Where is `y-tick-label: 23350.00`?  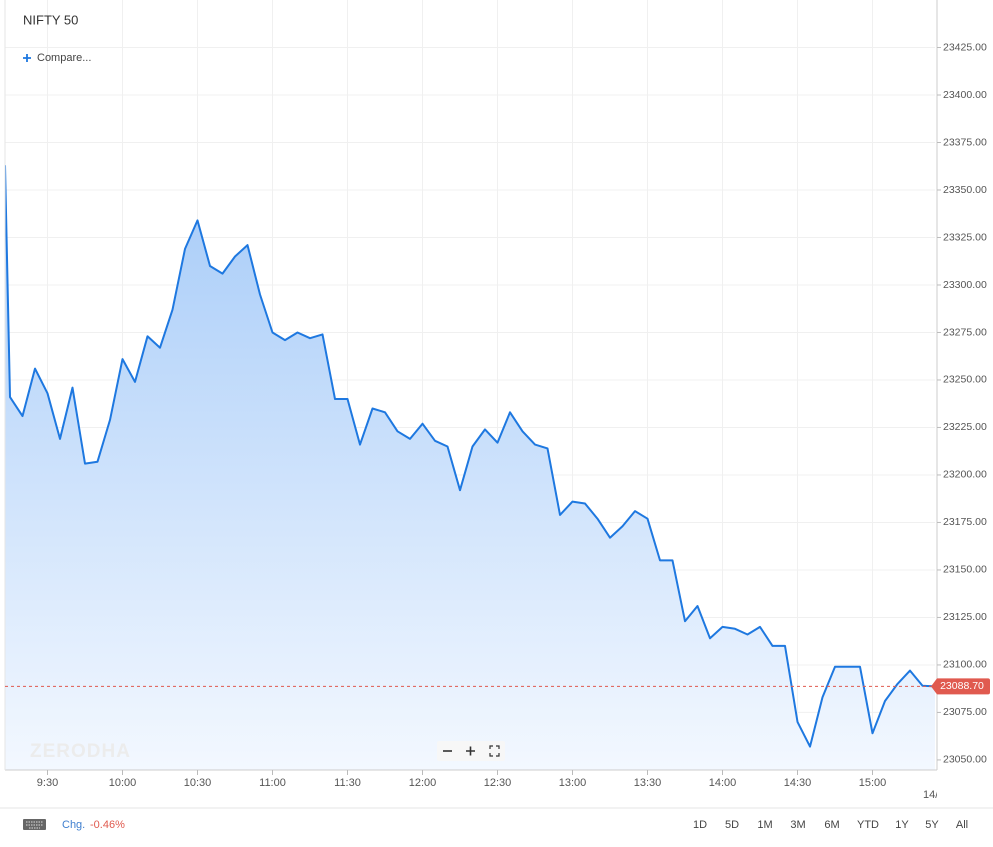
y-tick-label: 23350.00 is located at coordinates (965, 190).